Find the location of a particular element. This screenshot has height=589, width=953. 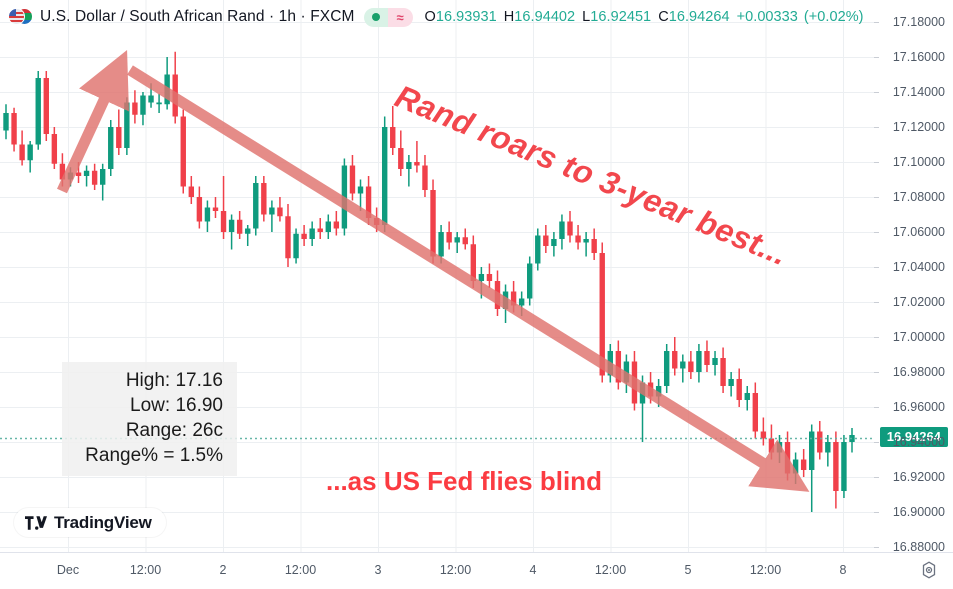

price-tick-label: 17.02000 is located at coordinates (918, 302).